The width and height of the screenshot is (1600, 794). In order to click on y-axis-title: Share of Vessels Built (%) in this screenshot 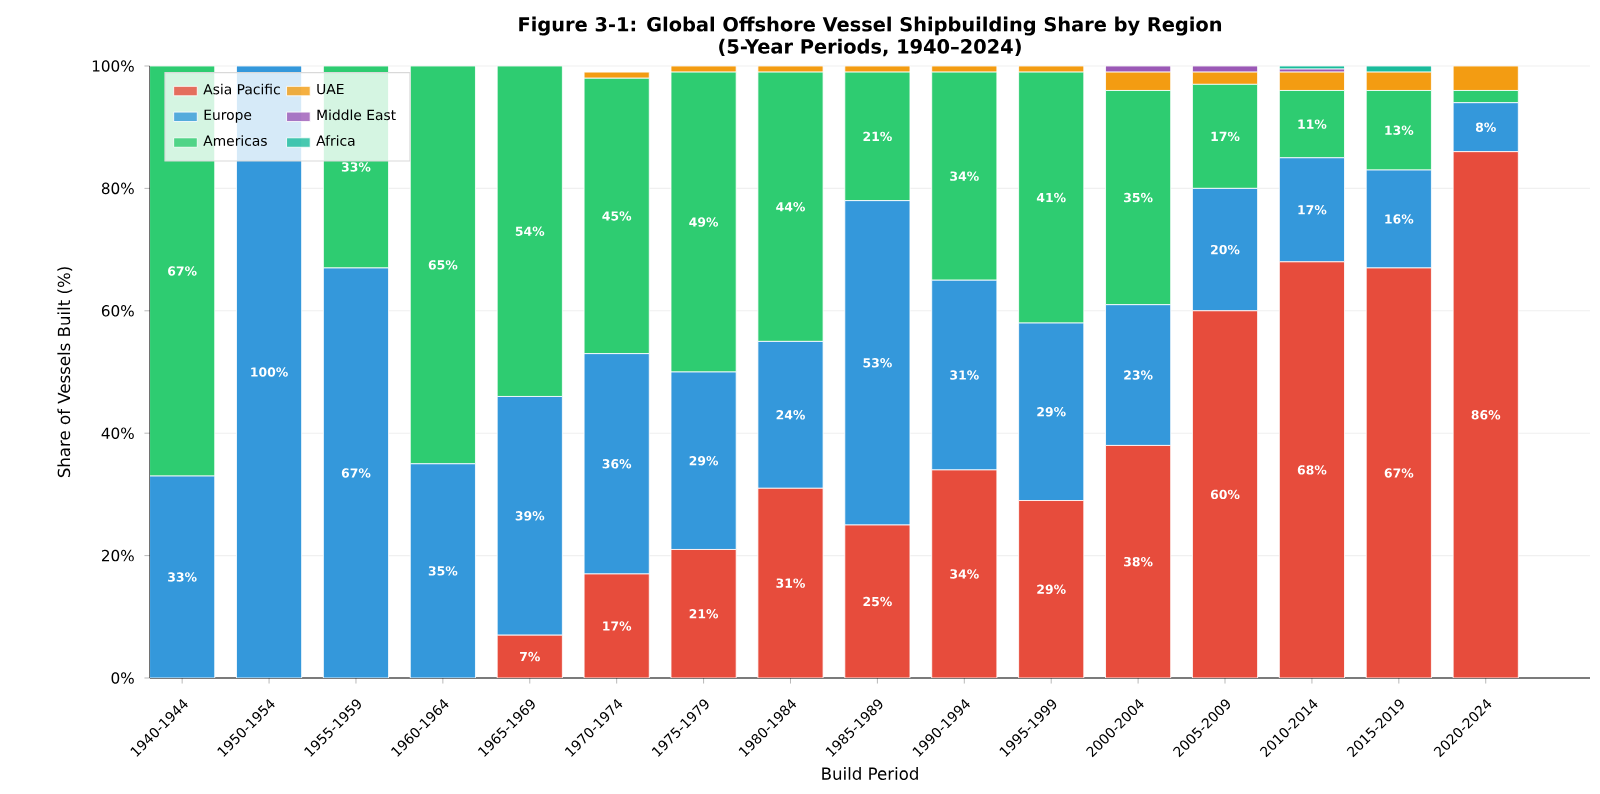, I will do `click(65, 372)`.